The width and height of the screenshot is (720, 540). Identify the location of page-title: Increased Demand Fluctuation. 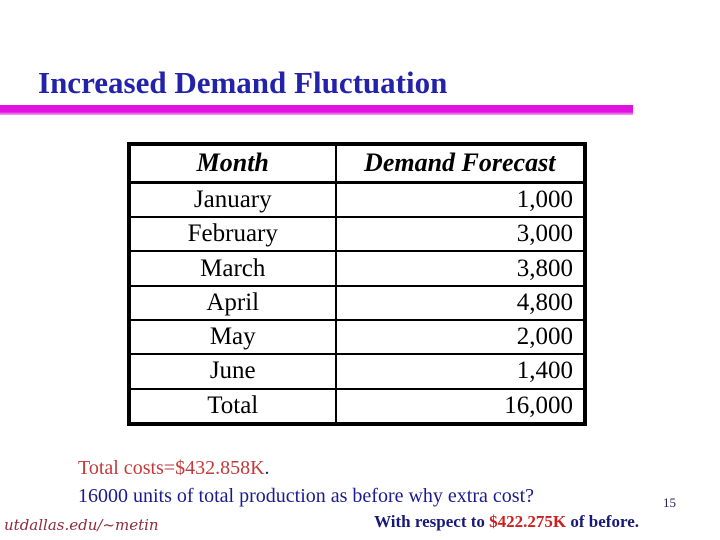
(243, 82).